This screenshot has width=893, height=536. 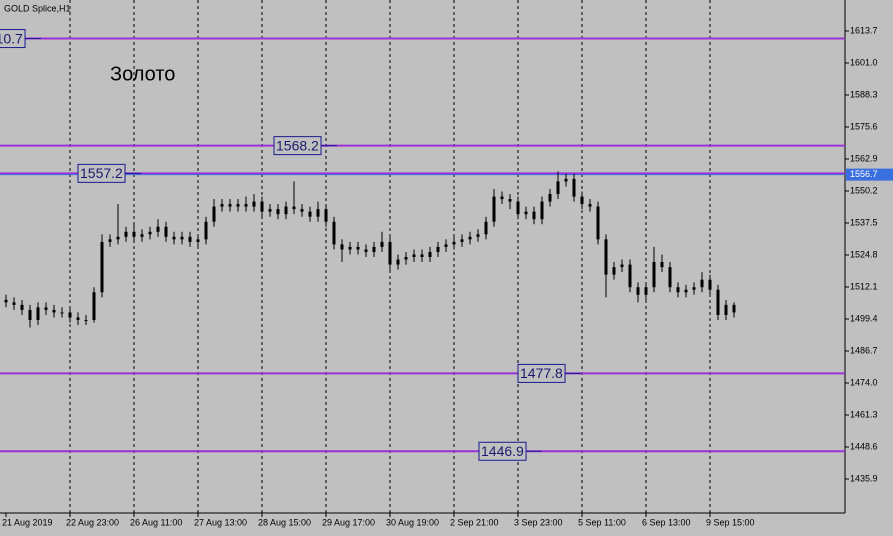 What do you see at coordinates (474, 522) in the screenshot?
I see `x-tick-label: 2 Sep 21:00` at bounding box center [474, 522].